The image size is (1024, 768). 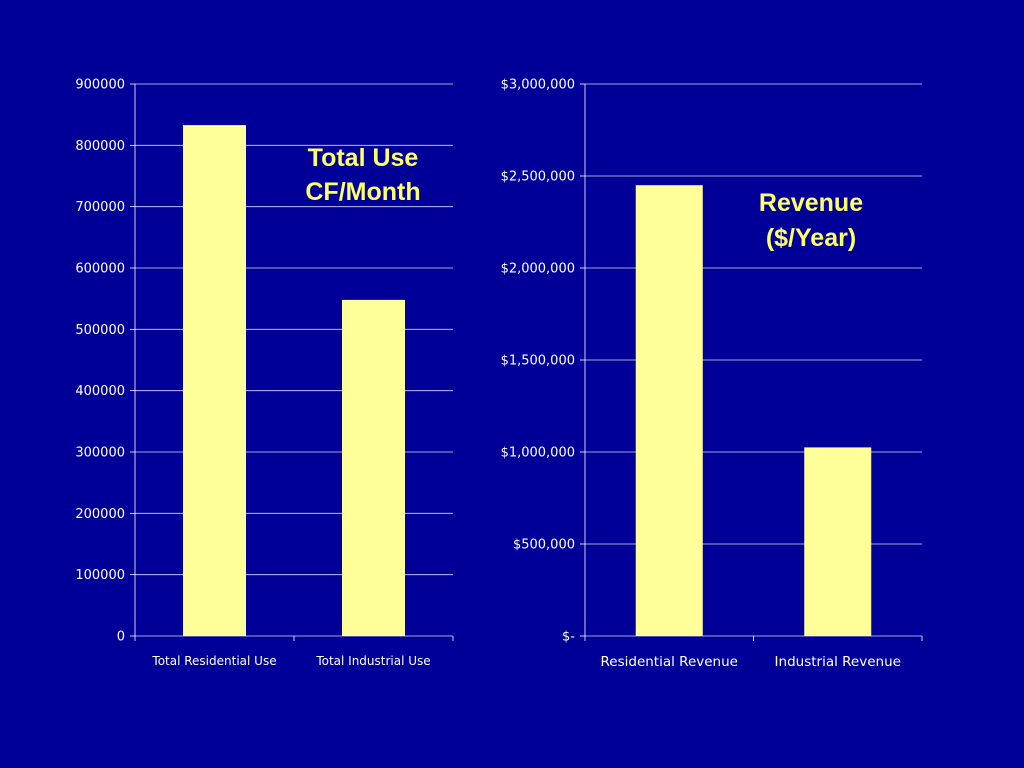 I want to click on use-ytick-label-6: 600000, so click(x=100, y=269).